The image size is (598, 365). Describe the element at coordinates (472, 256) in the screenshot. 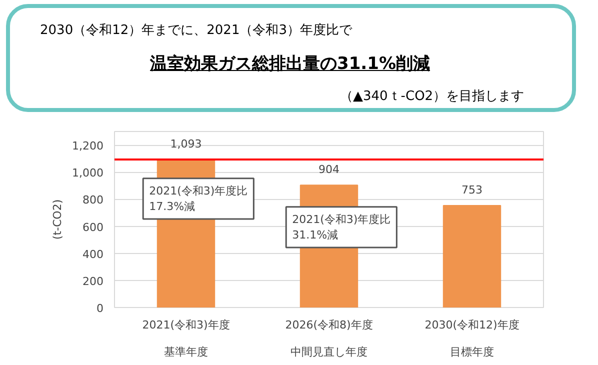

I see `bar` at that location.